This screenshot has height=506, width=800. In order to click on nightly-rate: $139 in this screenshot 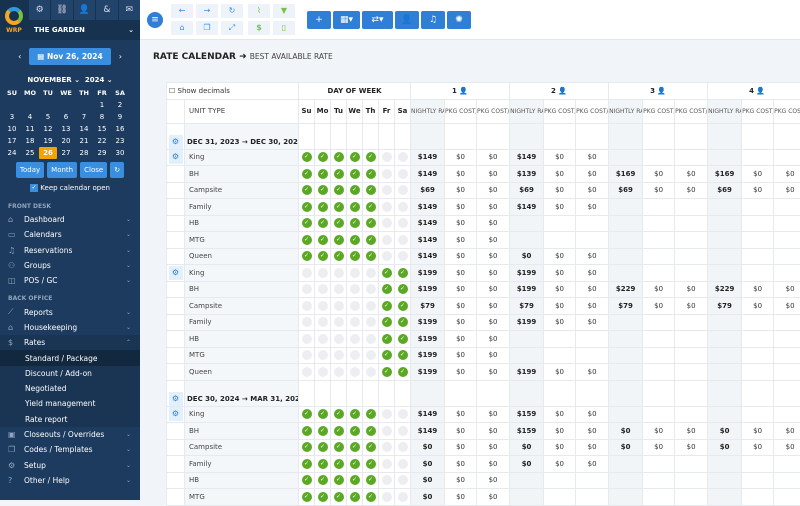, I will do `click(527, 174)`.